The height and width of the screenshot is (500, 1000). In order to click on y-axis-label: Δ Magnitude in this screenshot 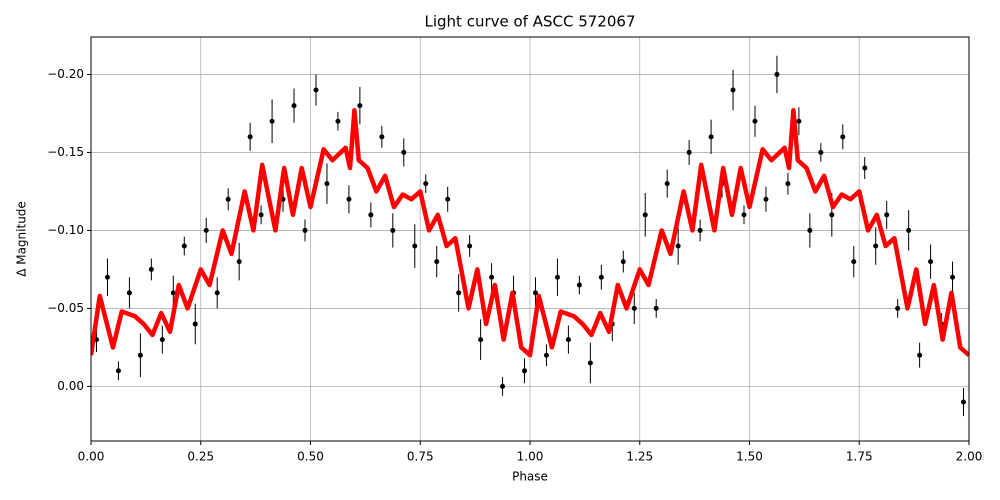, I will do `click(22, 239)`.